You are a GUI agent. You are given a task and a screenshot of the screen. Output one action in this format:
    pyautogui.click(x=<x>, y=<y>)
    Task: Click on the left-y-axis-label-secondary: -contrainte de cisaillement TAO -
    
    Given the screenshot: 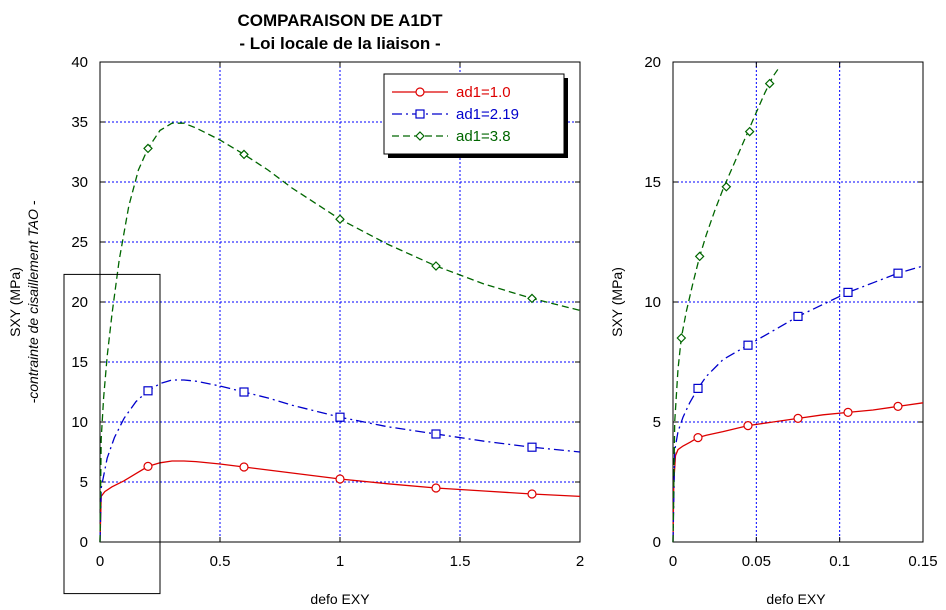 What is the action you would take?
    pyautogui.click(x=33, y=301)
    